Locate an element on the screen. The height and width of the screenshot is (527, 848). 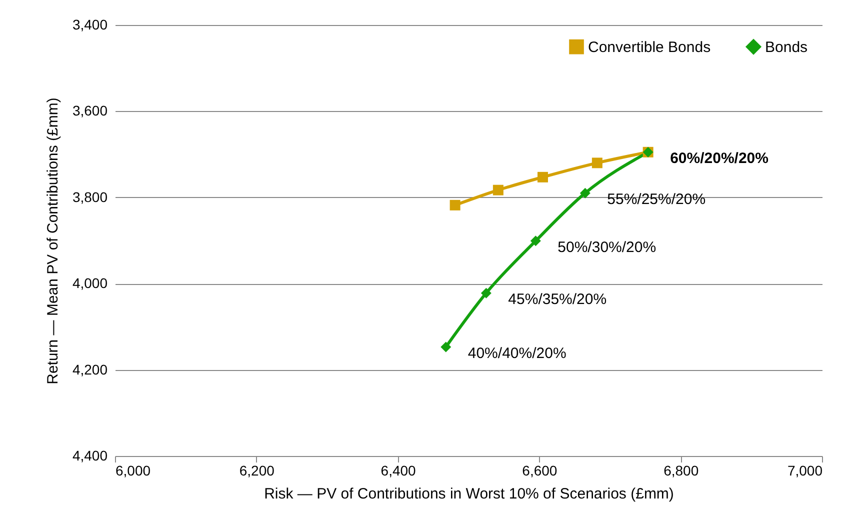
x-tick-label: 6,000 is located at coordinates (133, 470).